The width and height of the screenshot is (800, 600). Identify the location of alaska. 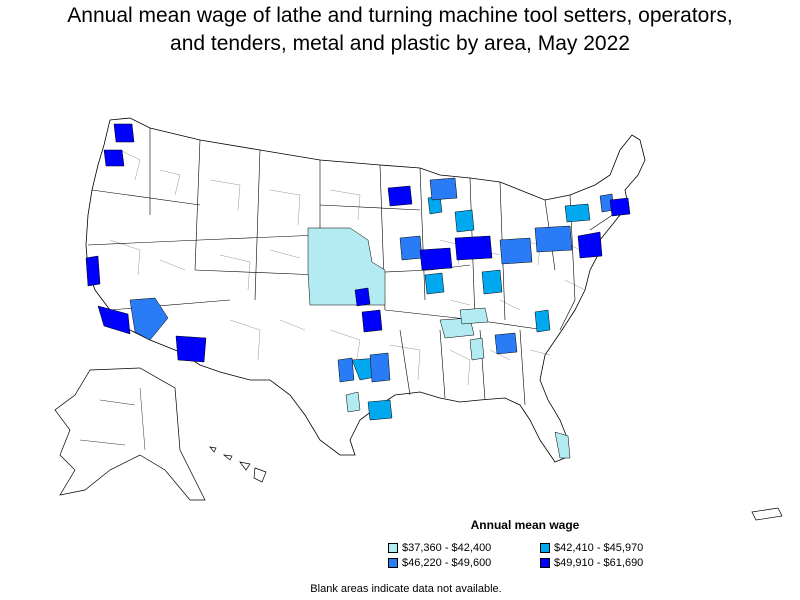
(130, 434).